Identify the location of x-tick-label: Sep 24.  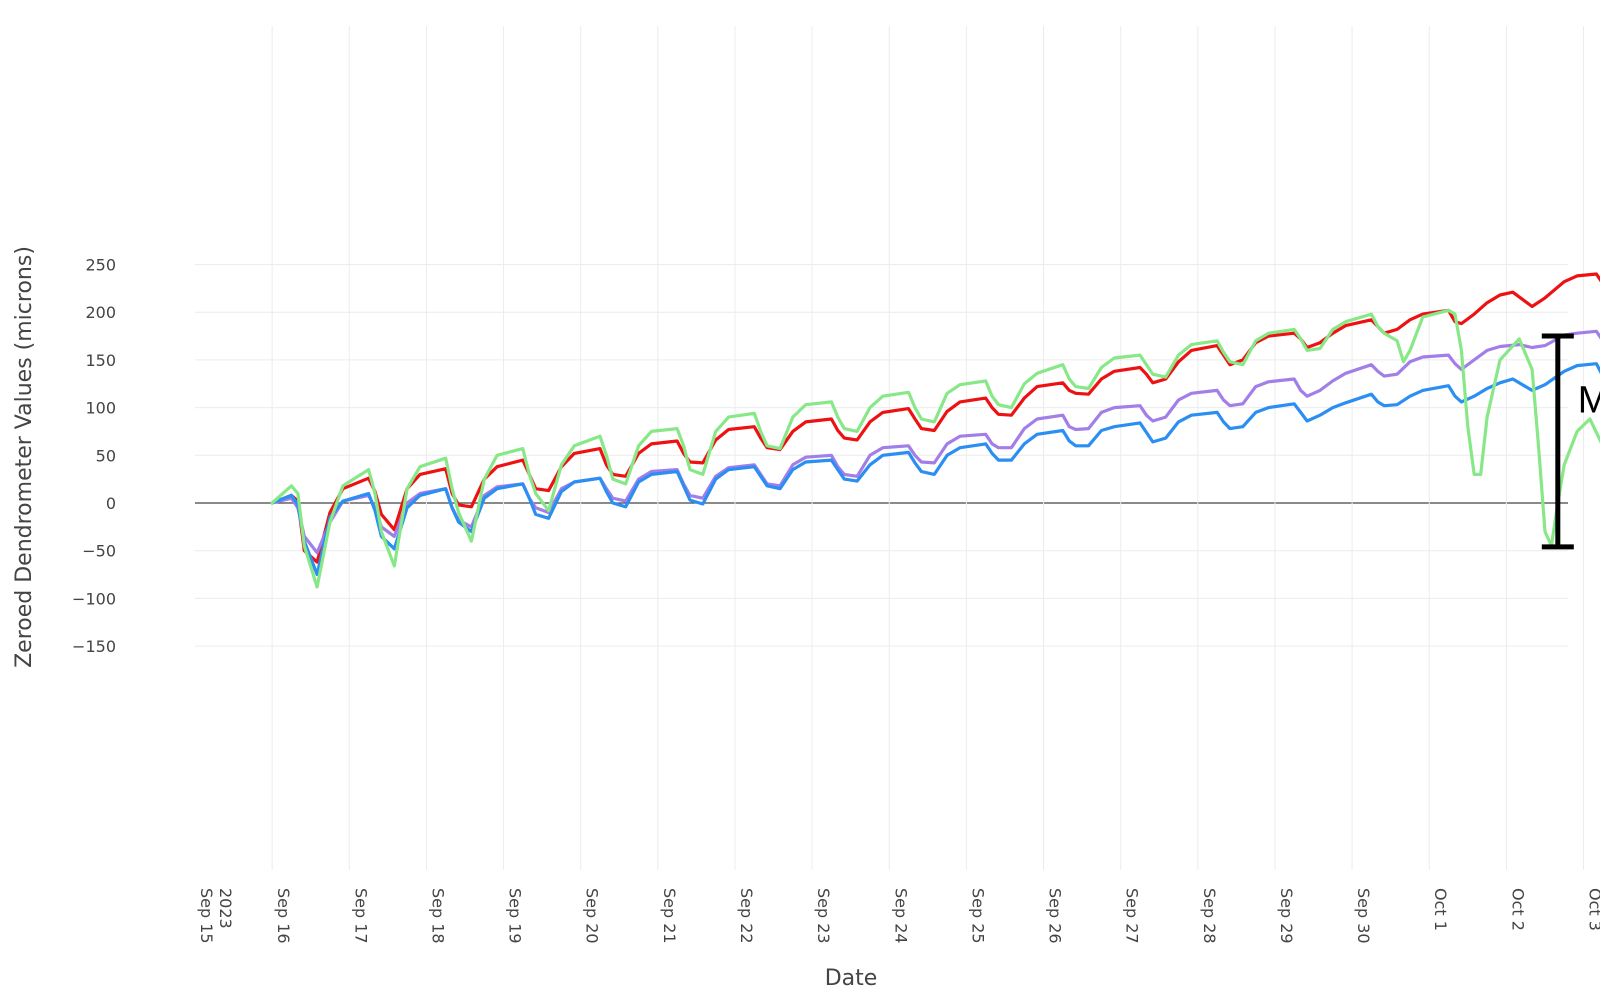
(900, 916).